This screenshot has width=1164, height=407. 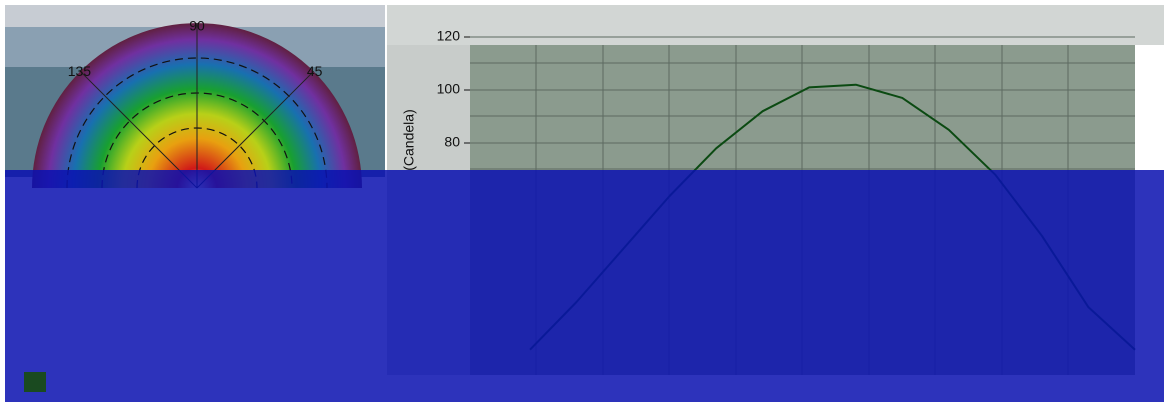 What do you see at coordinates (409, 139) in the screenshot?
I see `y-axis-label: (Candela)` at bounding box center [409, 139].